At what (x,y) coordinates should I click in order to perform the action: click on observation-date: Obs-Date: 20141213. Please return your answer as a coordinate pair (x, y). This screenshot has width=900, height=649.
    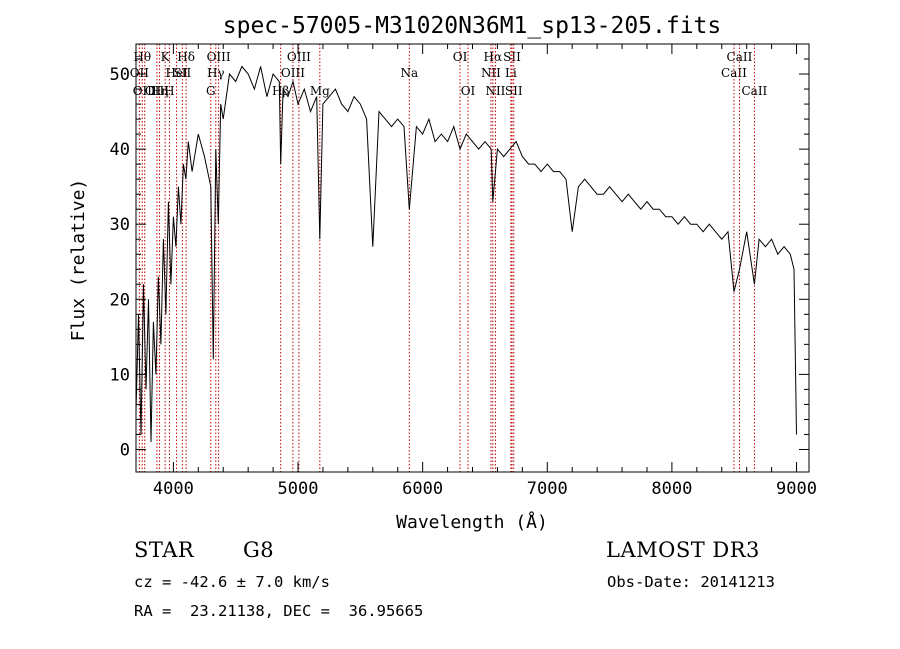
    Looking at the image, I should click on (691, 582).